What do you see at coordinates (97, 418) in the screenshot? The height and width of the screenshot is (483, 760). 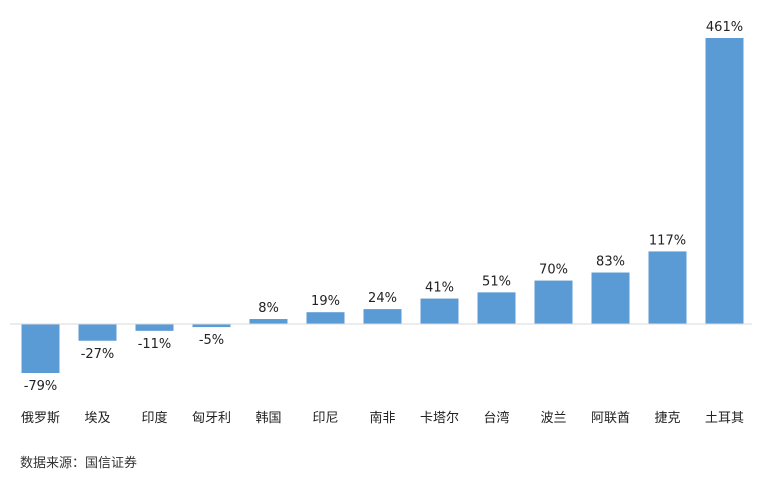 I see `category-label-1: 埃及` at bounding box center [97, 418].